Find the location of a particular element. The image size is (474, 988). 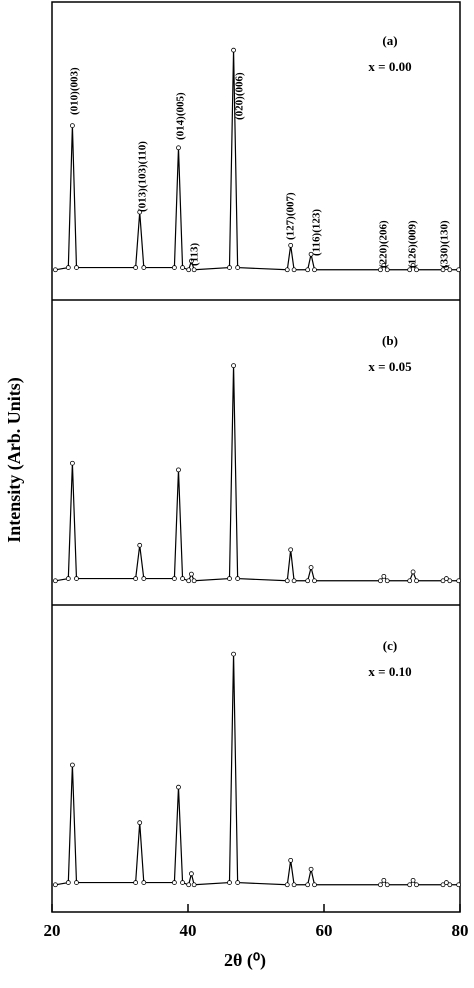

peak-annotation: (014)(005) is located at coordinates (181, 116).